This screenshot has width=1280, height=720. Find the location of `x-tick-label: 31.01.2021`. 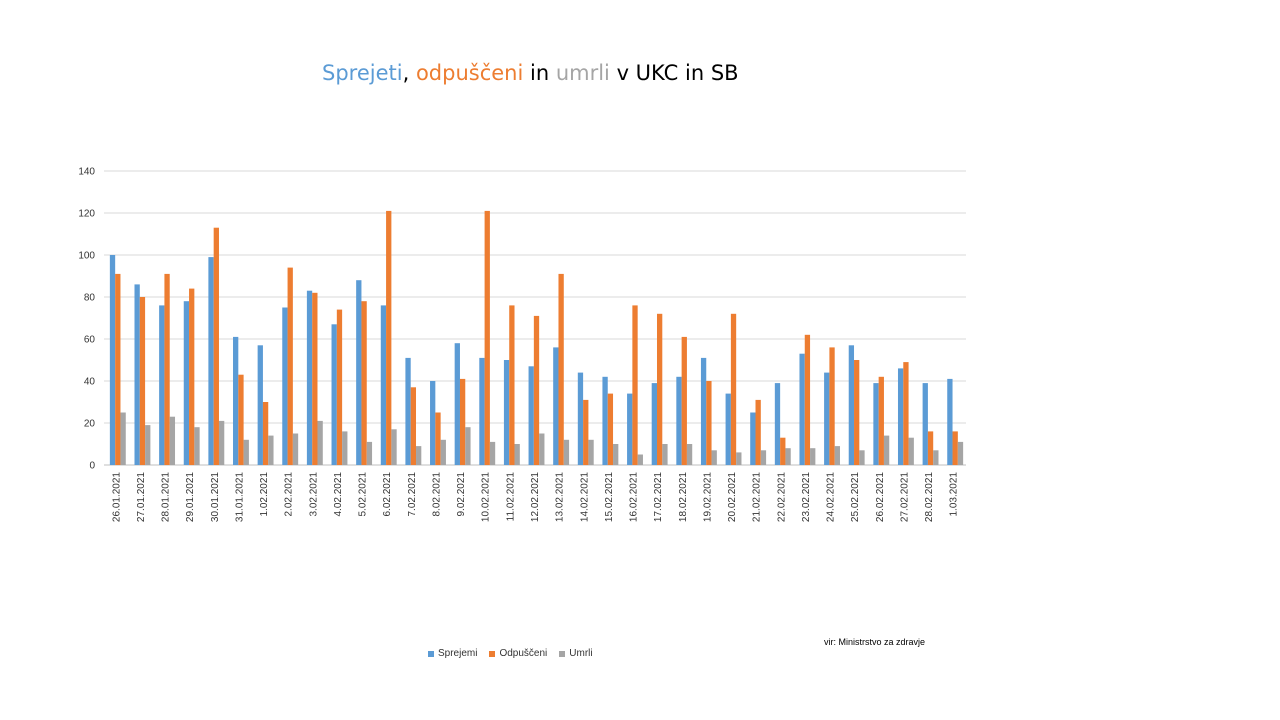

x-tick-label: 31.01.2021 is located at coordinates (239, 497).